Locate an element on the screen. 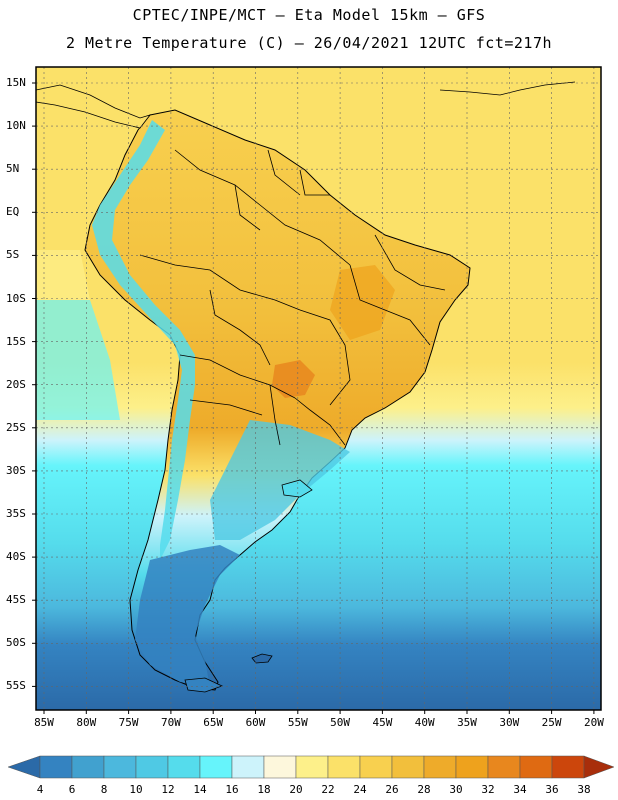 This screenshot has height=800, width=618. lon-label: 30W is located at coordinates (509, 722).